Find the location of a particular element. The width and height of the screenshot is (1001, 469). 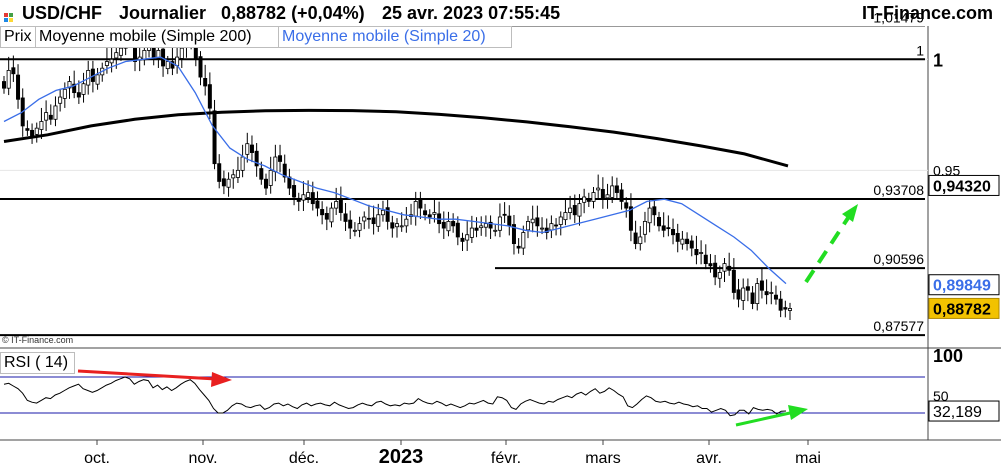

watermark: © IT-Finance.com is located at coordinates (38, 340).